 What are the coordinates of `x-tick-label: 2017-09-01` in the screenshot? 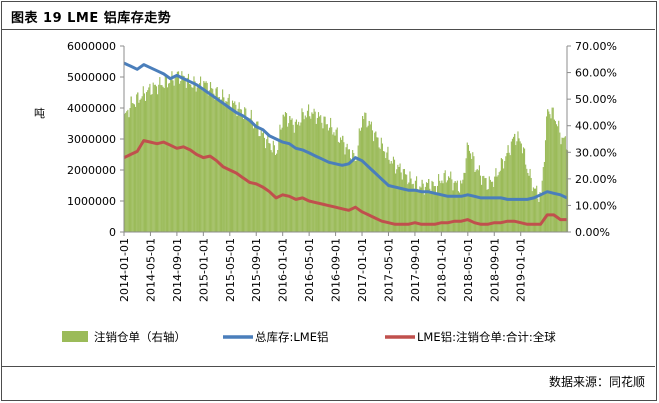 It's located at (415, 270).